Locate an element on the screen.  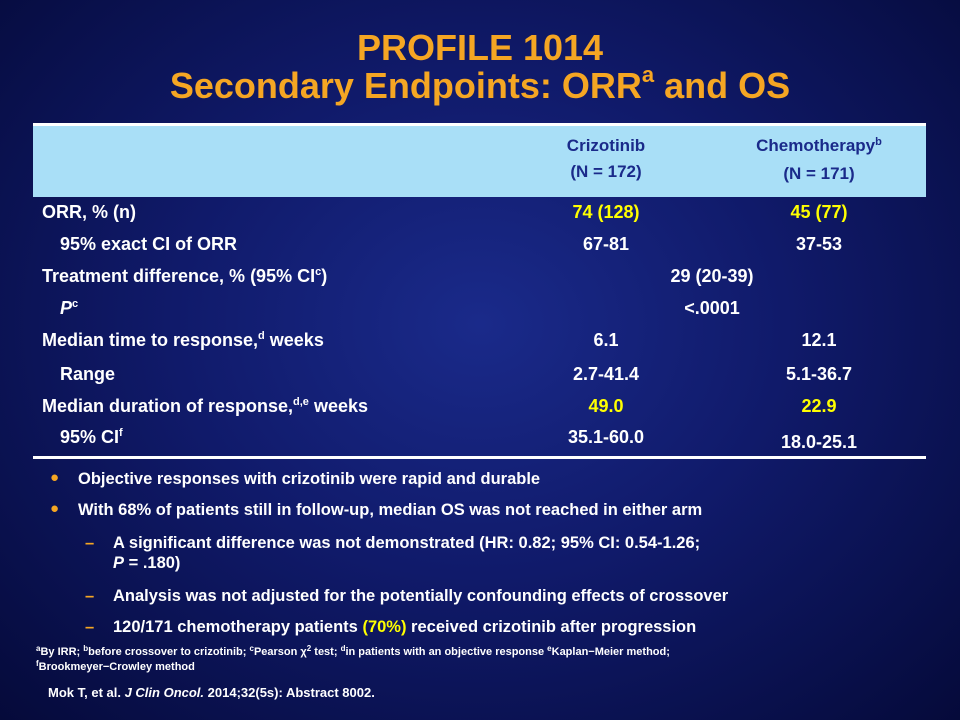
footnote-line2: fBrookmeyer−Crowley method is located at coordinates (115, 667).